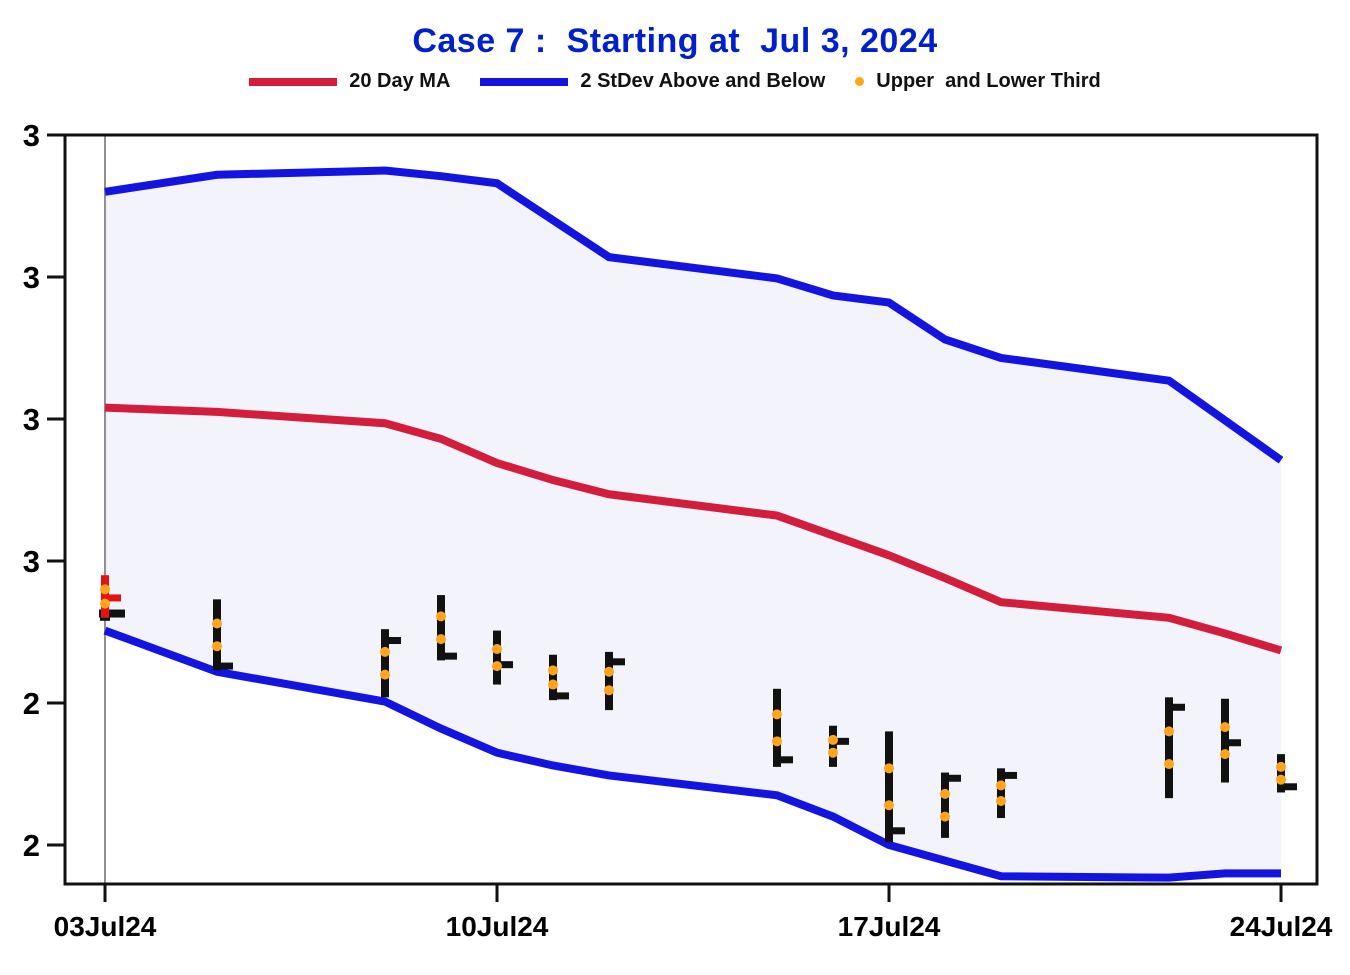  What do you see at coordinates (31, 277) in the screenshot?
I see `y-axis-label-1: 3` at bounding box center [31, 277].